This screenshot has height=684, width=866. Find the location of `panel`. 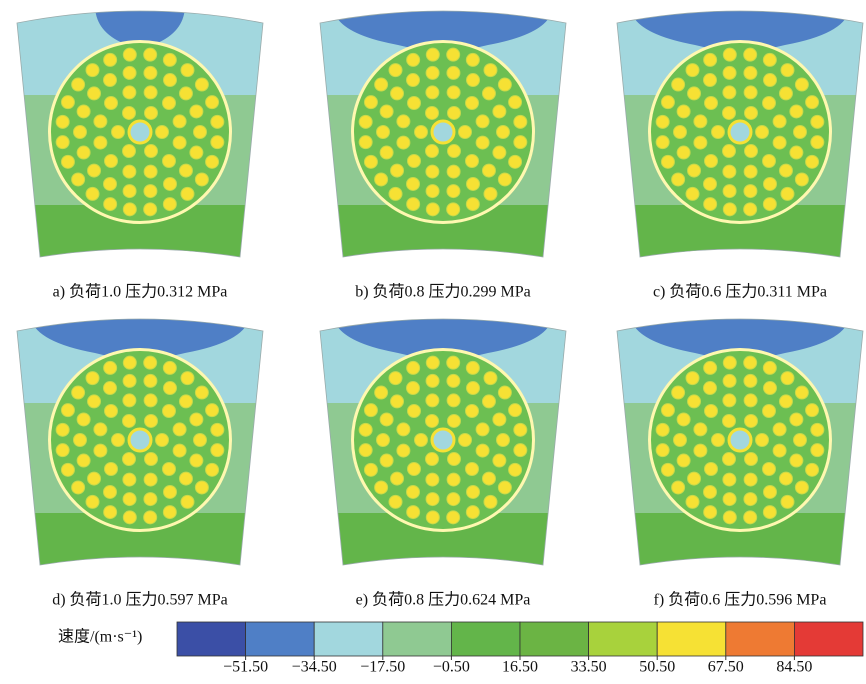

panel is located at coordinates (140, 134).